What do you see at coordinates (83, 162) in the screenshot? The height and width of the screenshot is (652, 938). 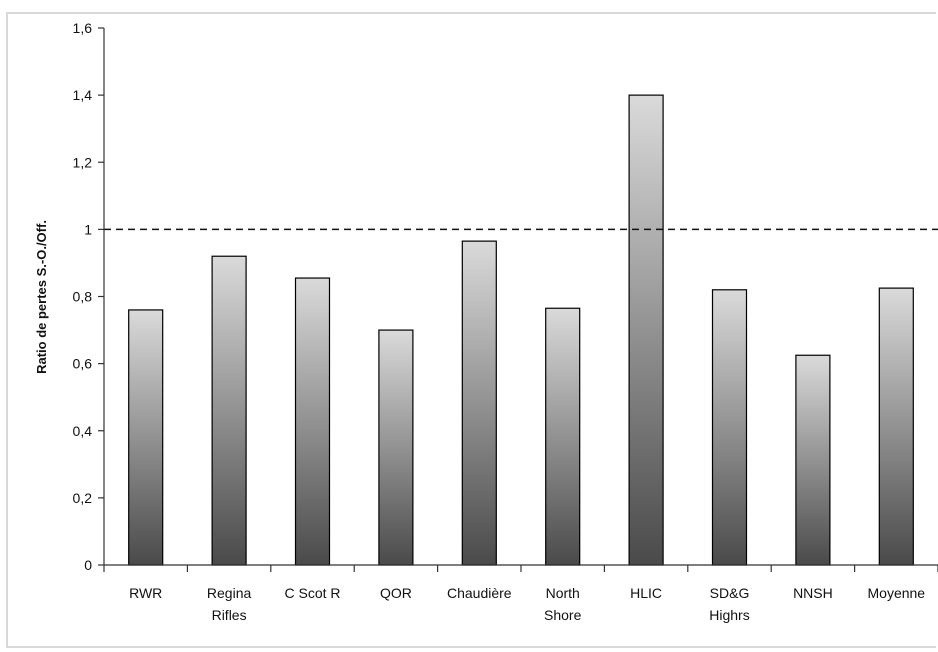 I see `y-tick-label-6: 1,2` at bounding box center [83, 162].